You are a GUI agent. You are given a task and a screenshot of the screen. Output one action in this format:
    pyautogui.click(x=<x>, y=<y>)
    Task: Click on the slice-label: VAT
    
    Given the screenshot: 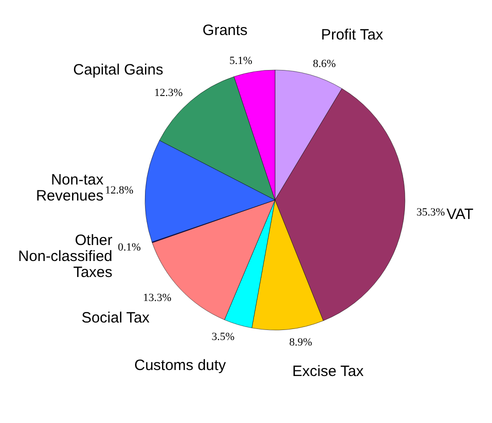 What is the action you would take?
    pyautogui.click(x=460, y=214)
    